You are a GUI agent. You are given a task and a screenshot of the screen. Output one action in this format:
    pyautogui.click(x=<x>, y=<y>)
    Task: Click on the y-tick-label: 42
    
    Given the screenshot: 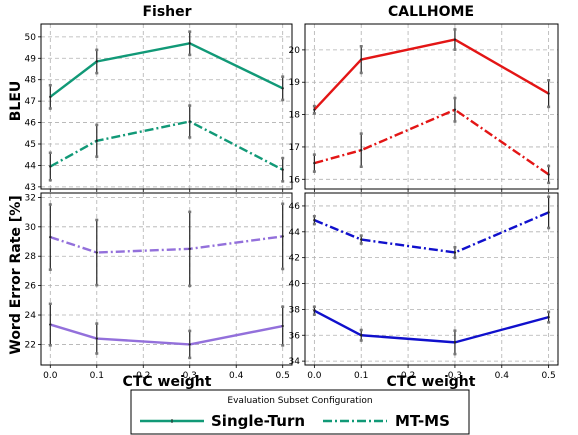 What is the action you would take?
    pyautogui.click(x=294, y=259)
    